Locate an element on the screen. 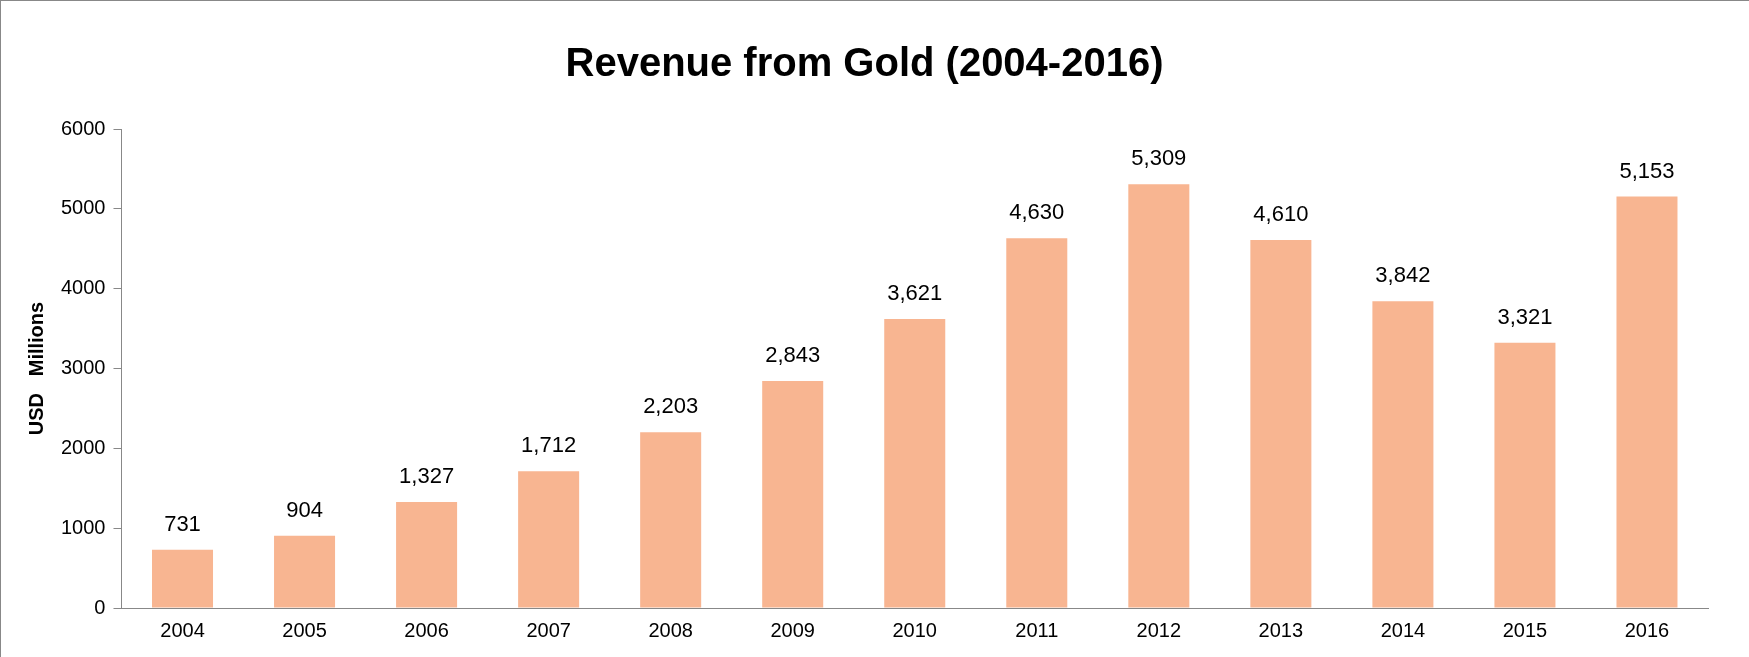 Image resolution: width=1749 pixels, height=657 pixels. data-label: 5,153 is located at coordinates (1647, 170).